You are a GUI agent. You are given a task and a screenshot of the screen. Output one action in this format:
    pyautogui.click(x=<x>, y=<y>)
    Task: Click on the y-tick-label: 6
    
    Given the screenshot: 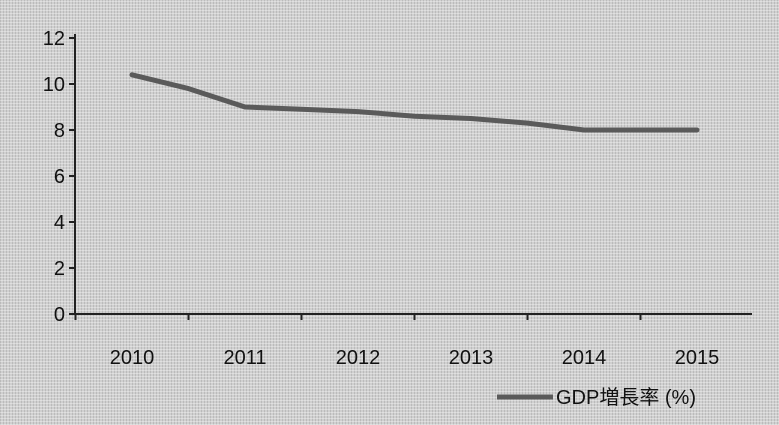 What is the action you would take?
    pyautogui.click(x=59, y=177)
    